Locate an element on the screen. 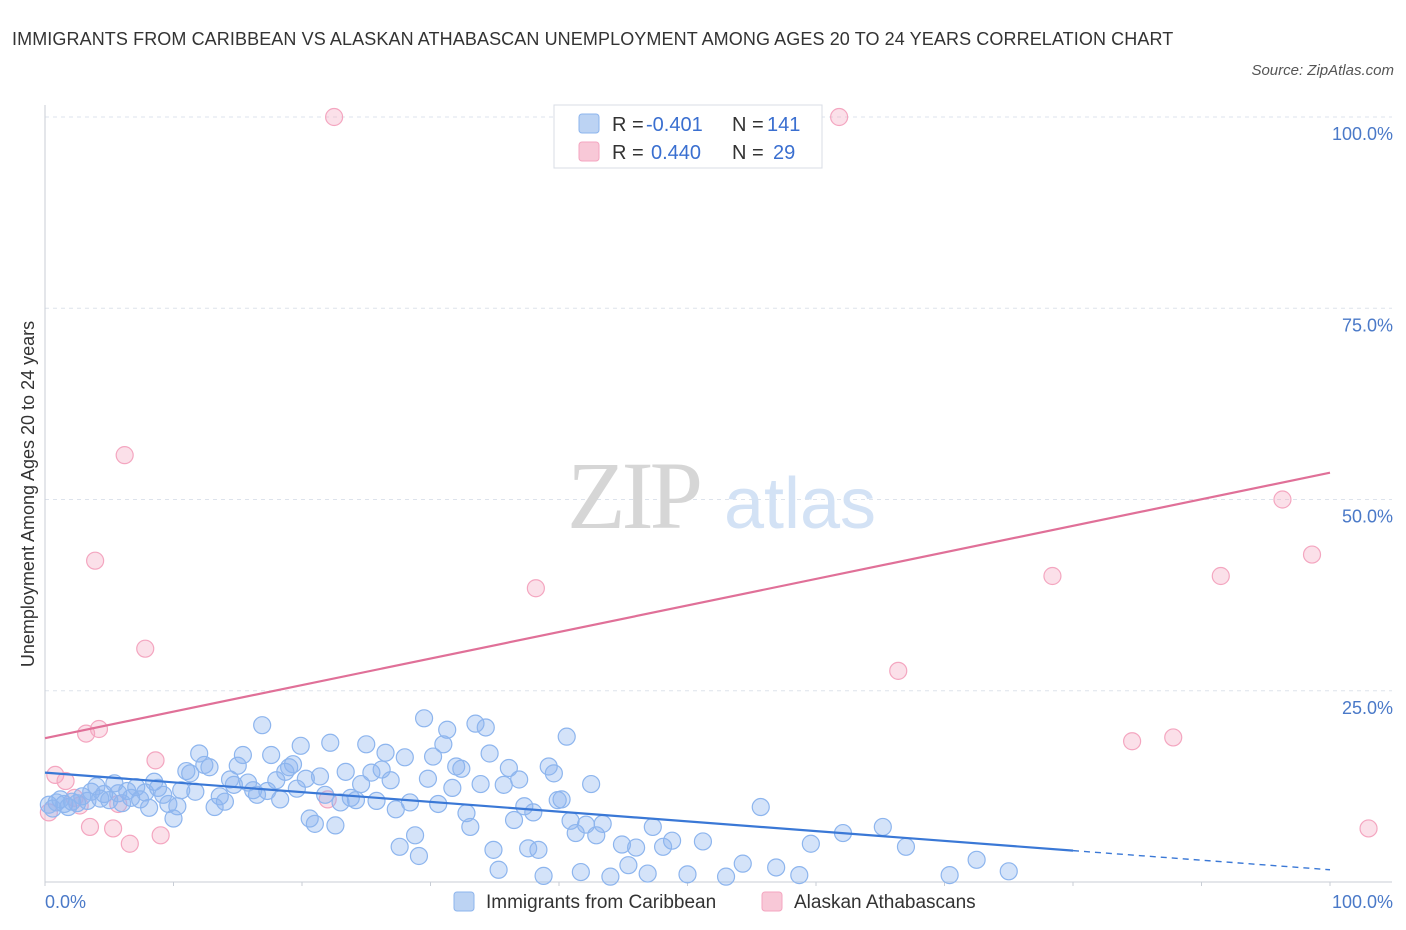  series-legend-swatch-blue is located at coordinates (464, 901).